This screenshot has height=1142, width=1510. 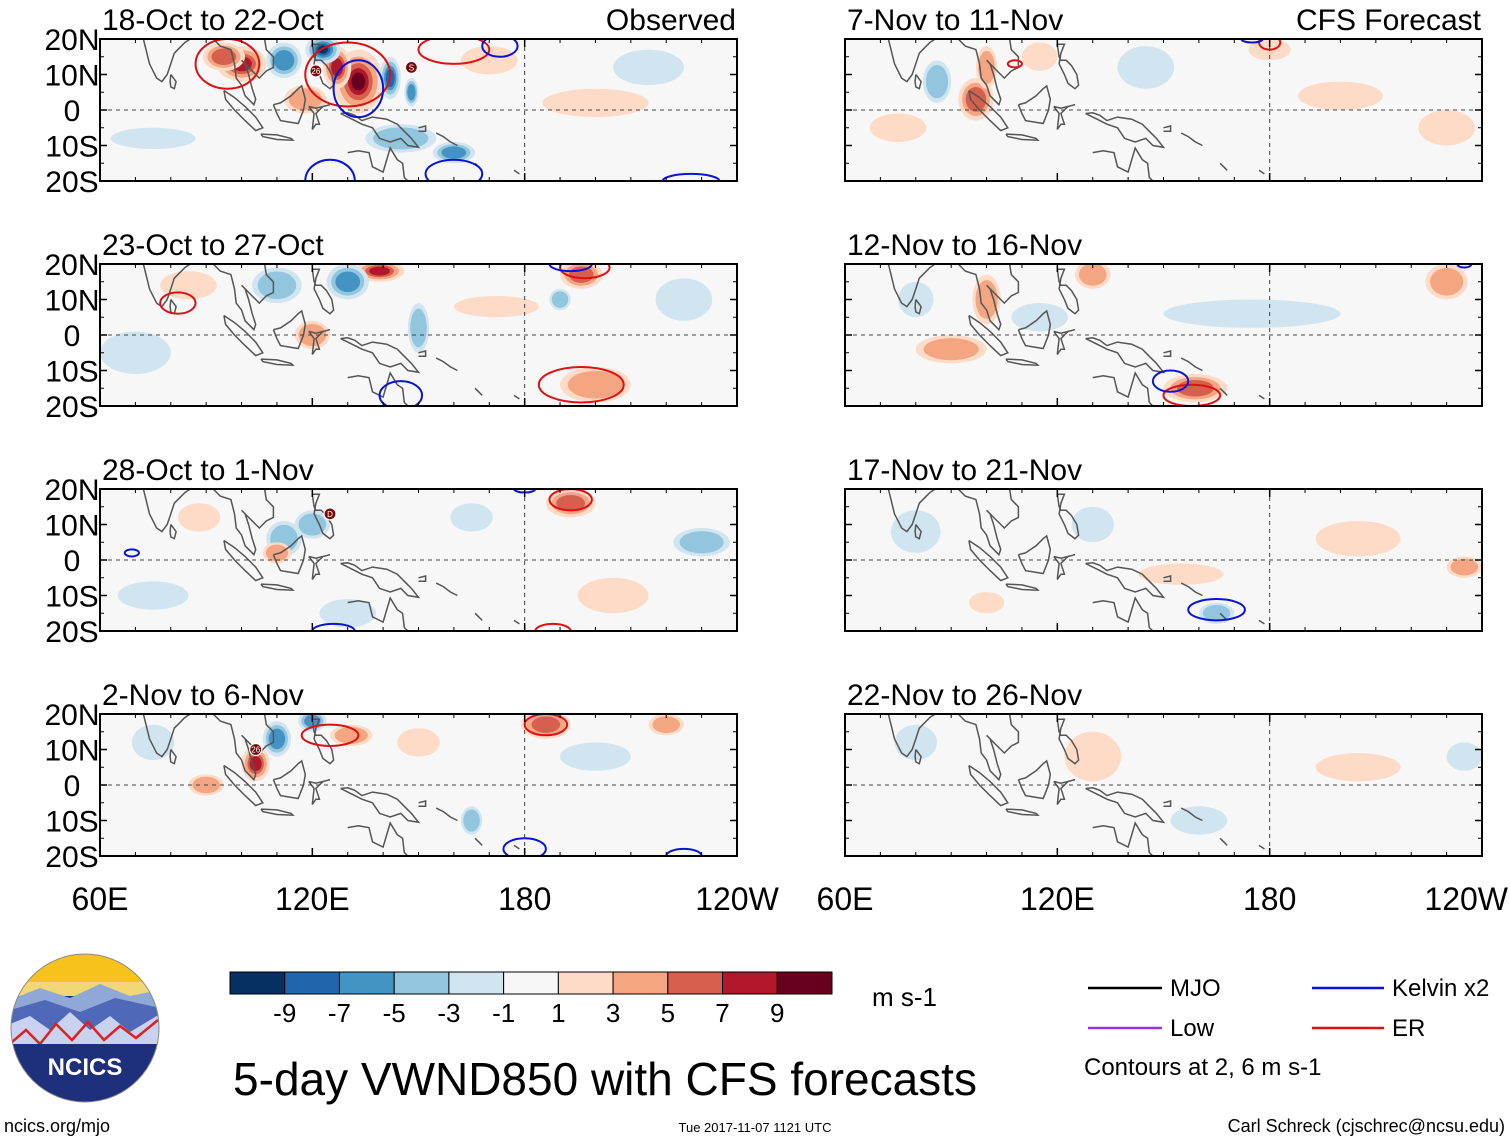 I want to click on panel: 17-Nov to 21-Nov, so click(x=1163, y=543).